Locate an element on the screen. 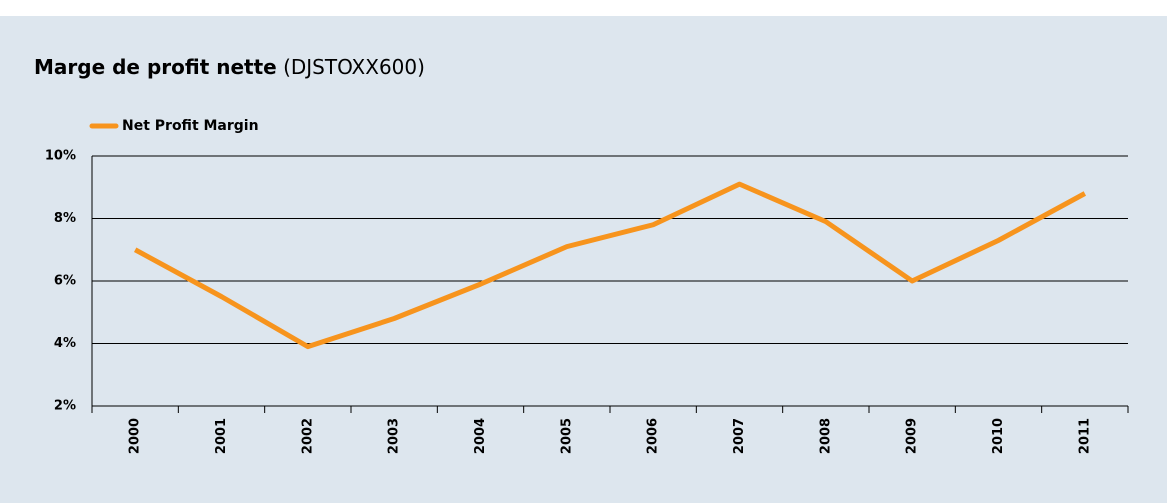 This screenshot has height=503, width=1167. chart-heading: Marge de profit nette (DJSTOXX600) is located at coordinates (229, 67).